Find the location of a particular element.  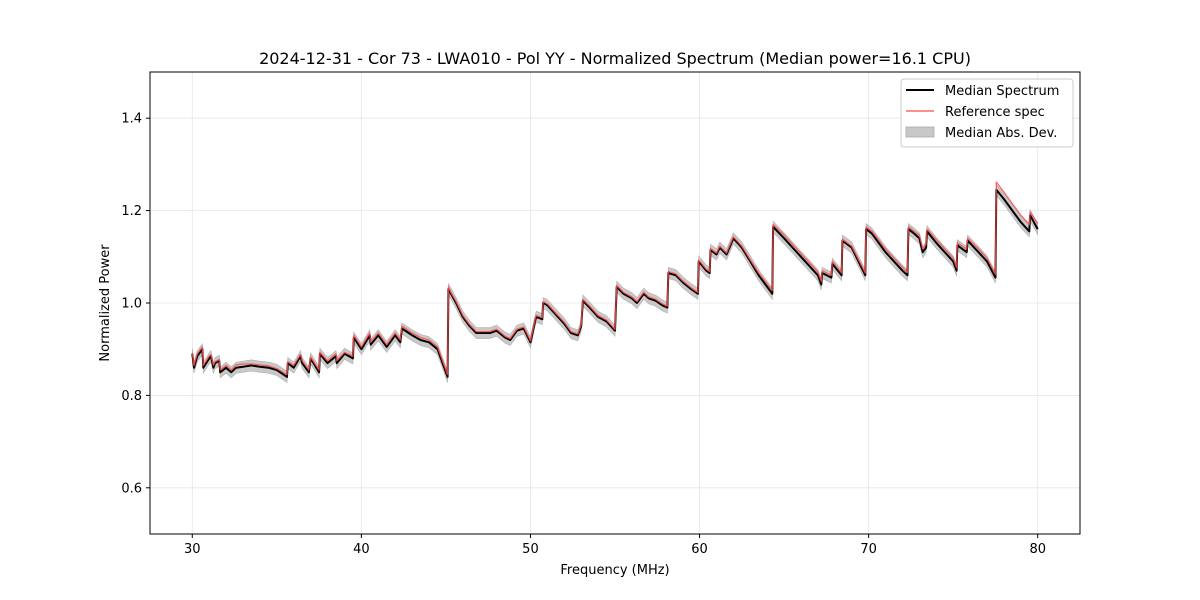

y-axis-label: Normalized Power is located at coordinates (105, 303).